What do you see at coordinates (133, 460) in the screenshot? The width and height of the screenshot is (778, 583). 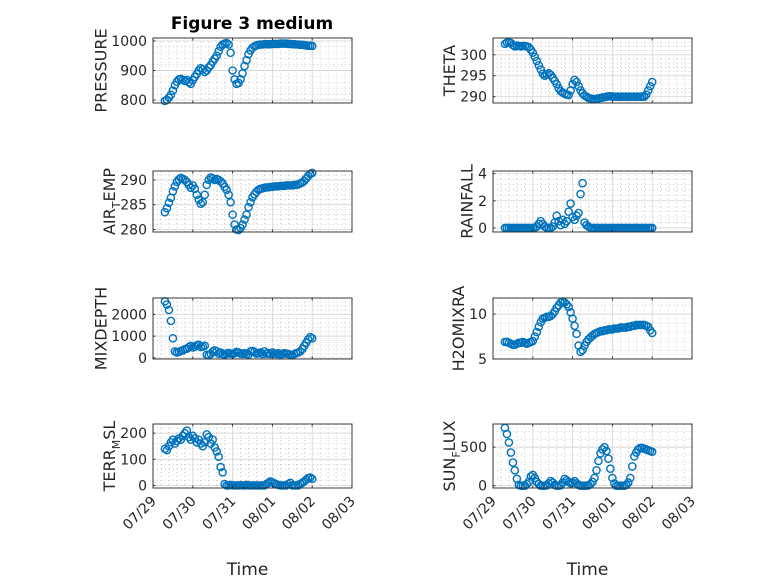 I see `y-tick-label: 100` at bounding box center [133, 460].